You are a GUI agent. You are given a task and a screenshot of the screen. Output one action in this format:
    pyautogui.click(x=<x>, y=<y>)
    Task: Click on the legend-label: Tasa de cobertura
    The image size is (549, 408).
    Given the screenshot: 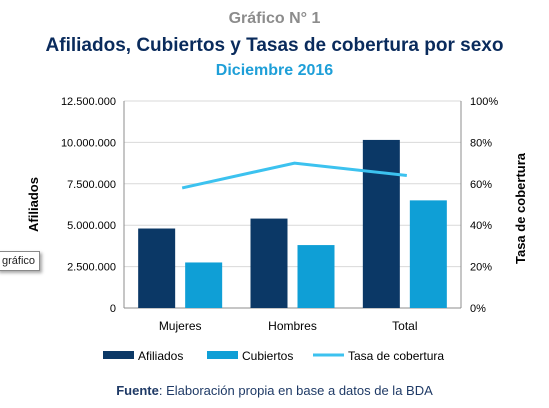 What is the action you would take?
    pyautogui.click(x=396, y=356)
    